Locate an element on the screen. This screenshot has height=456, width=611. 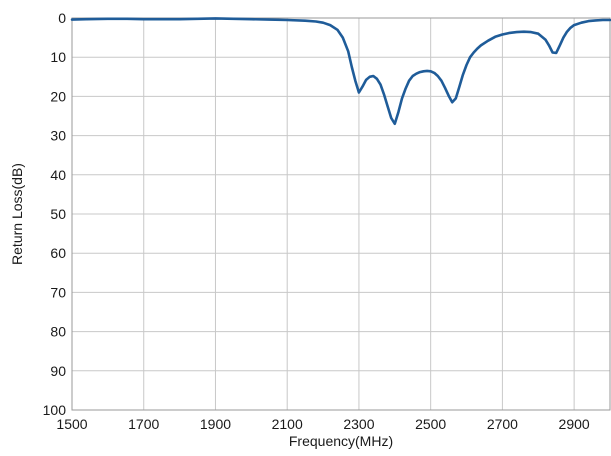
y-tick-labels: 0 10 20 30 40 50 60 70 80 90 100 is located at coordinates (55, 214).